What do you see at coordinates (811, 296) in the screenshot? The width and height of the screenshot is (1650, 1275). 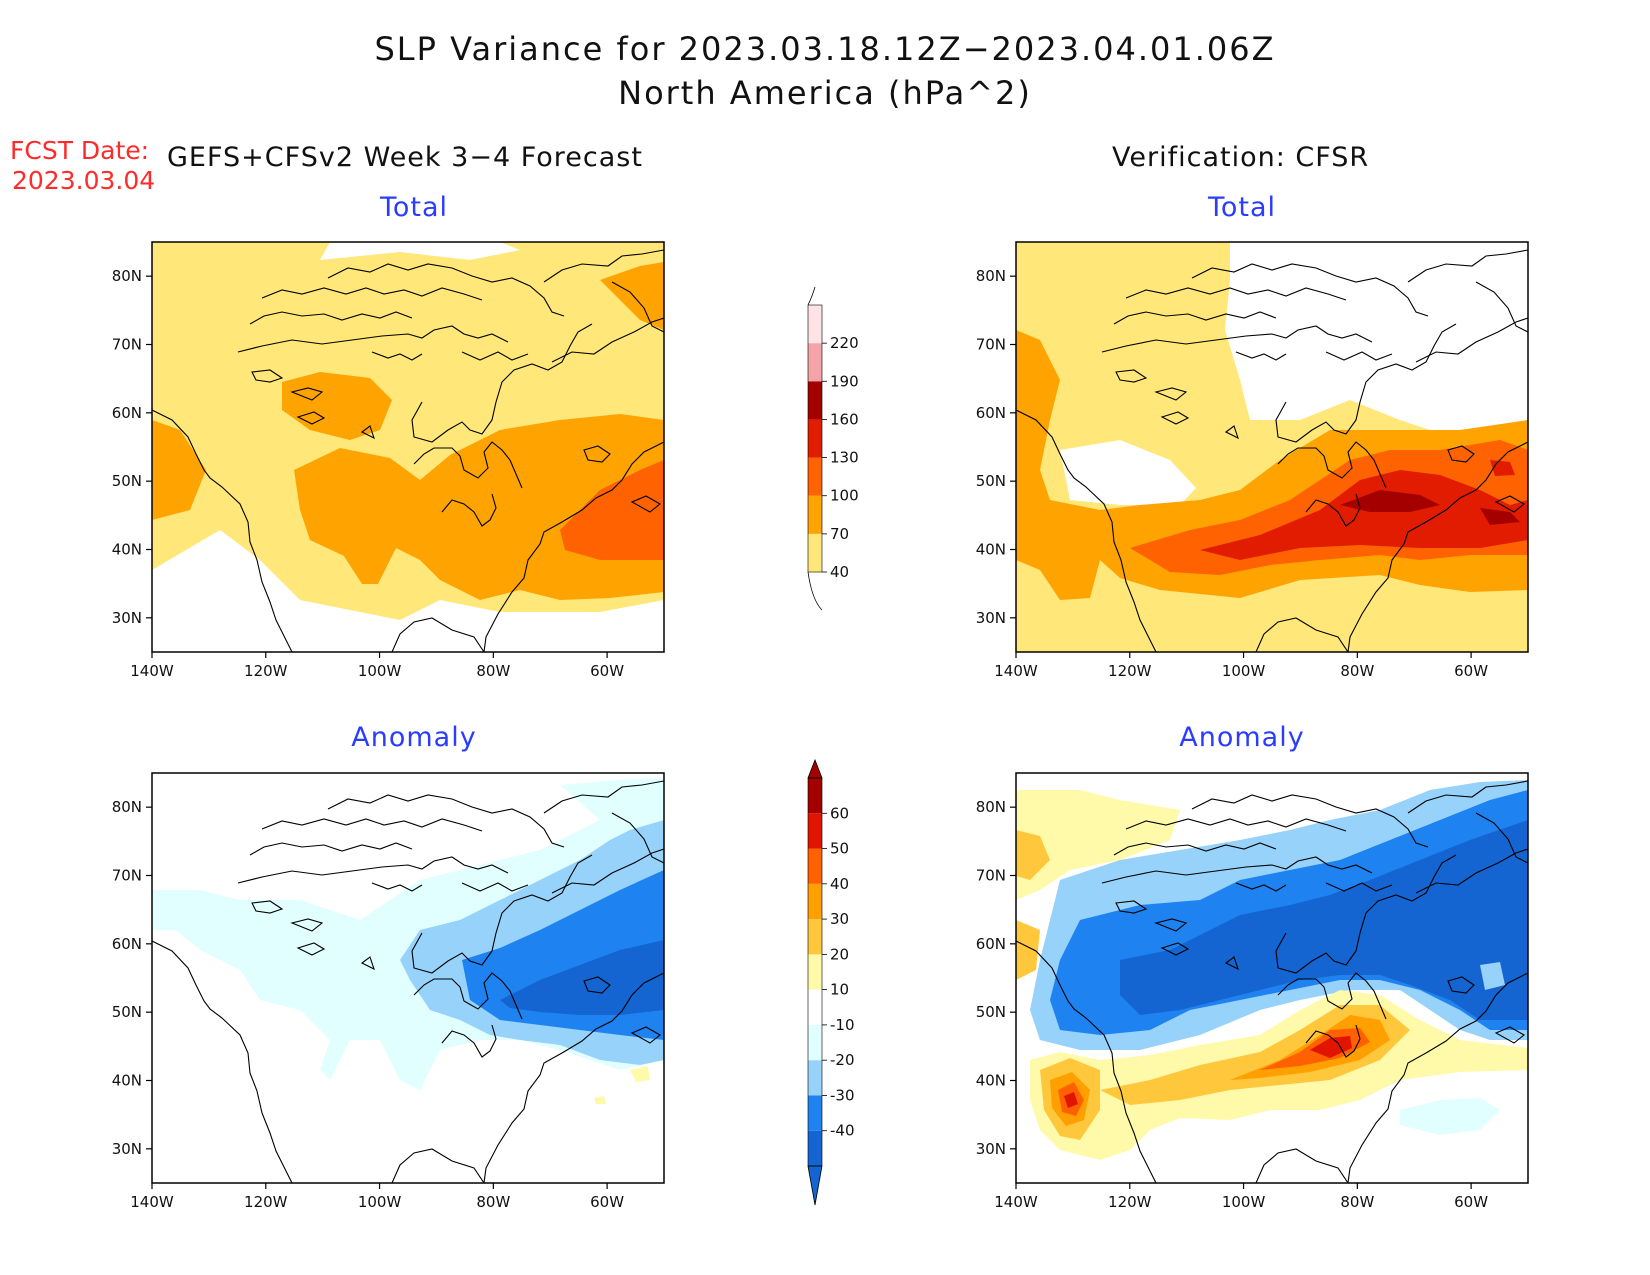 I see `colorbar-top-arrow` at bounding box center [811, 296].